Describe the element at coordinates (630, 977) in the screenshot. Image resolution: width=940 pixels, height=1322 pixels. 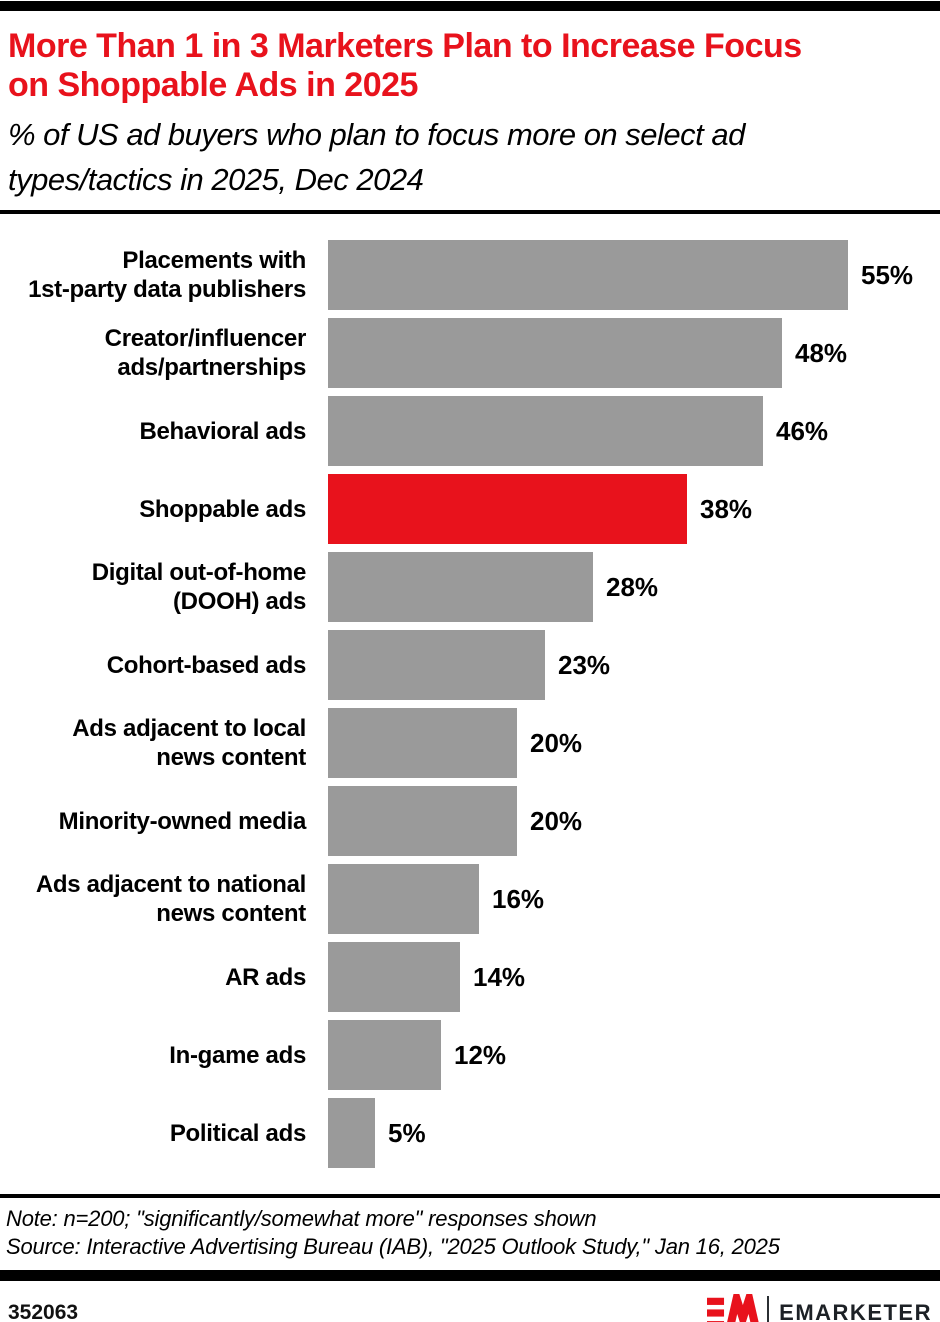
I see `bar-track: 14%` at that location.